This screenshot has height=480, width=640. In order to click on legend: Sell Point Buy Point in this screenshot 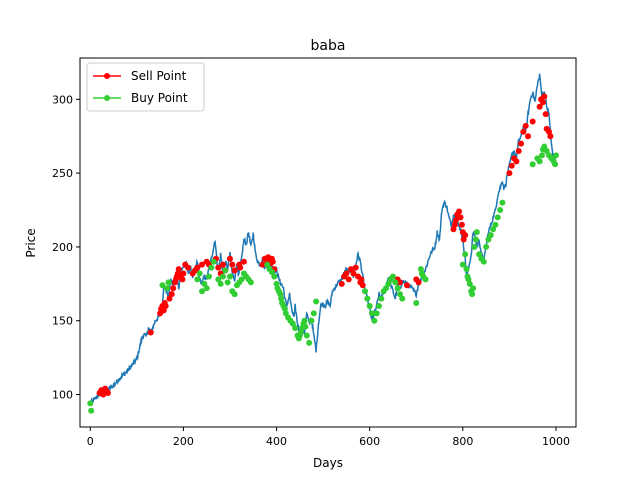, I will do `click(145, 87)`.